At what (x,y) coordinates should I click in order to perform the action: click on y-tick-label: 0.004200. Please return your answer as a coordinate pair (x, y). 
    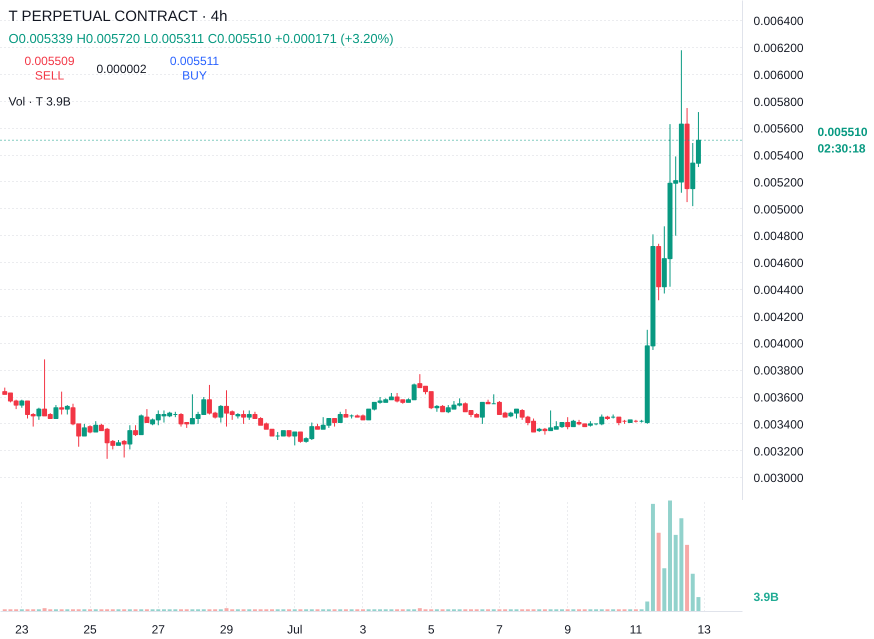
    Looking at the image, I should click on (779, 317).